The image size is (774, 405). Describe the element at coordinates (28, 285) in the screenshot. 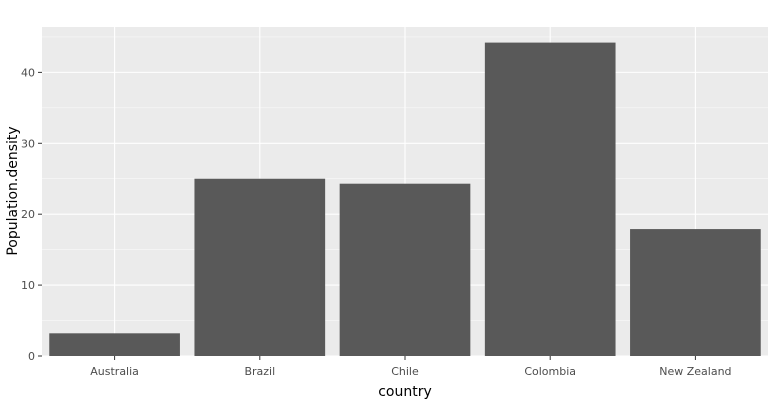

I see `y-tick-label: 10` at that location.